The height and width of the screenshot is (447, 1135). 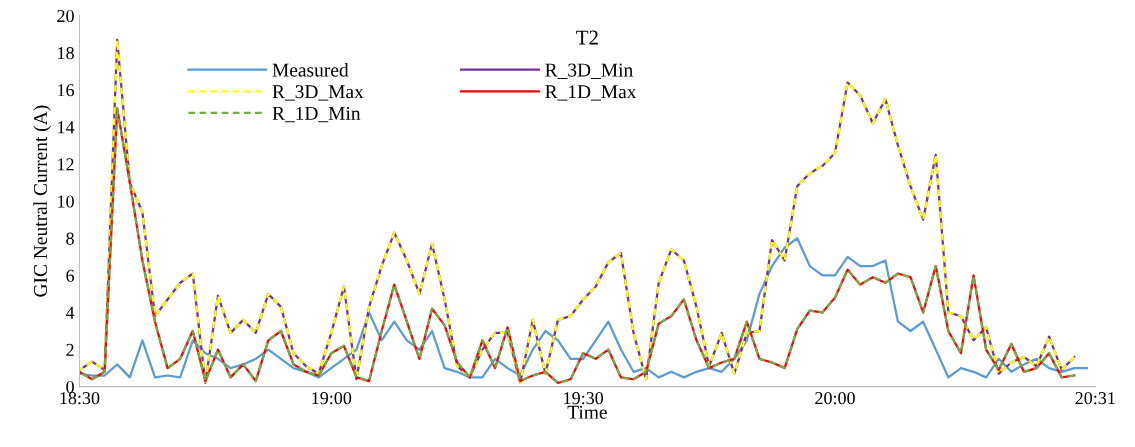 I want to click on y-tick-label: 20, so click(x=65, y=16).